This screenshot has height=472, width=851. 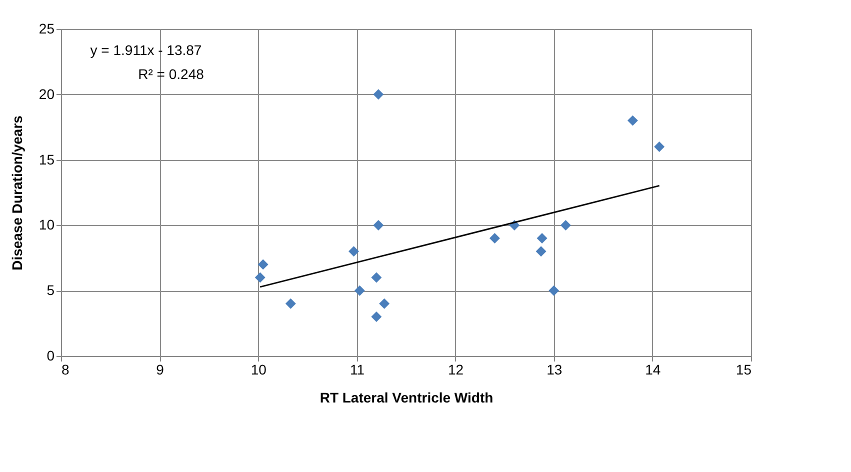 I want to click on y-tick-label: 10, so click(x=46, y=224).